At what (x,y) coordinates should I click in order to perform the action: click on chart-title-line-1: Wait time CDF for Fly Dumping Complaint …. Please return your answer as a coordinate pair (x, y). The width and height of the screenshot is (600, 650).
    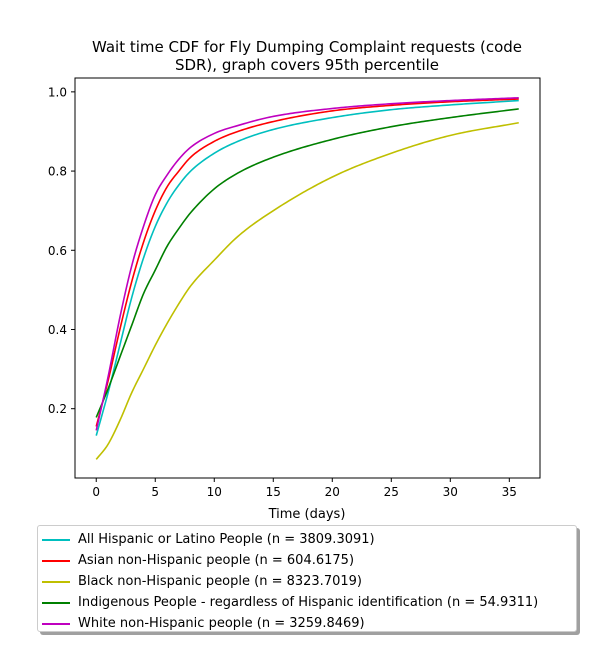
    Looking at the image, I should click on (307, 47).